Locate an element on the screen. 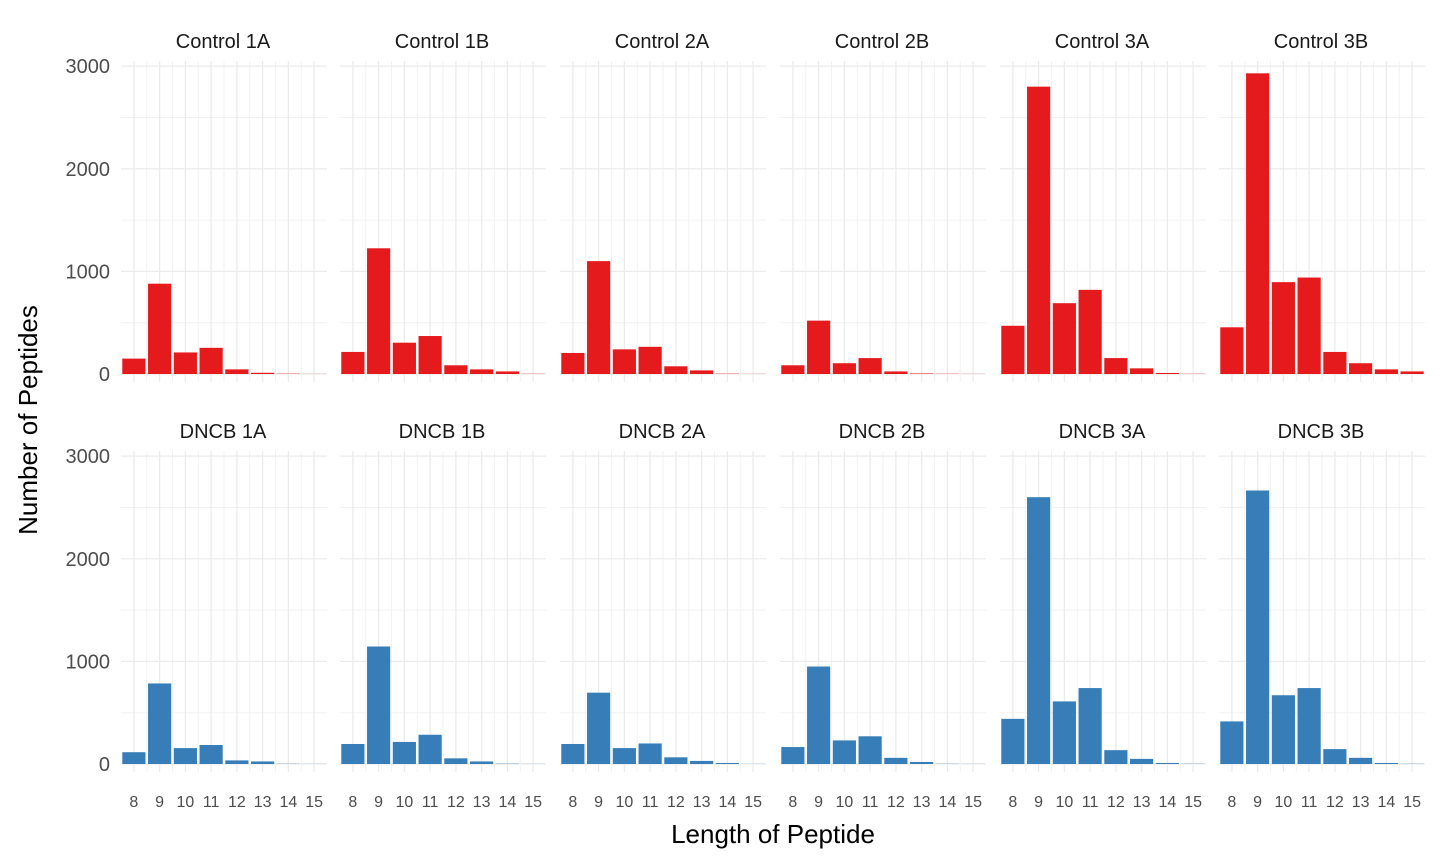  panel-title: Control 3B is located at coordinates (1321, 42).